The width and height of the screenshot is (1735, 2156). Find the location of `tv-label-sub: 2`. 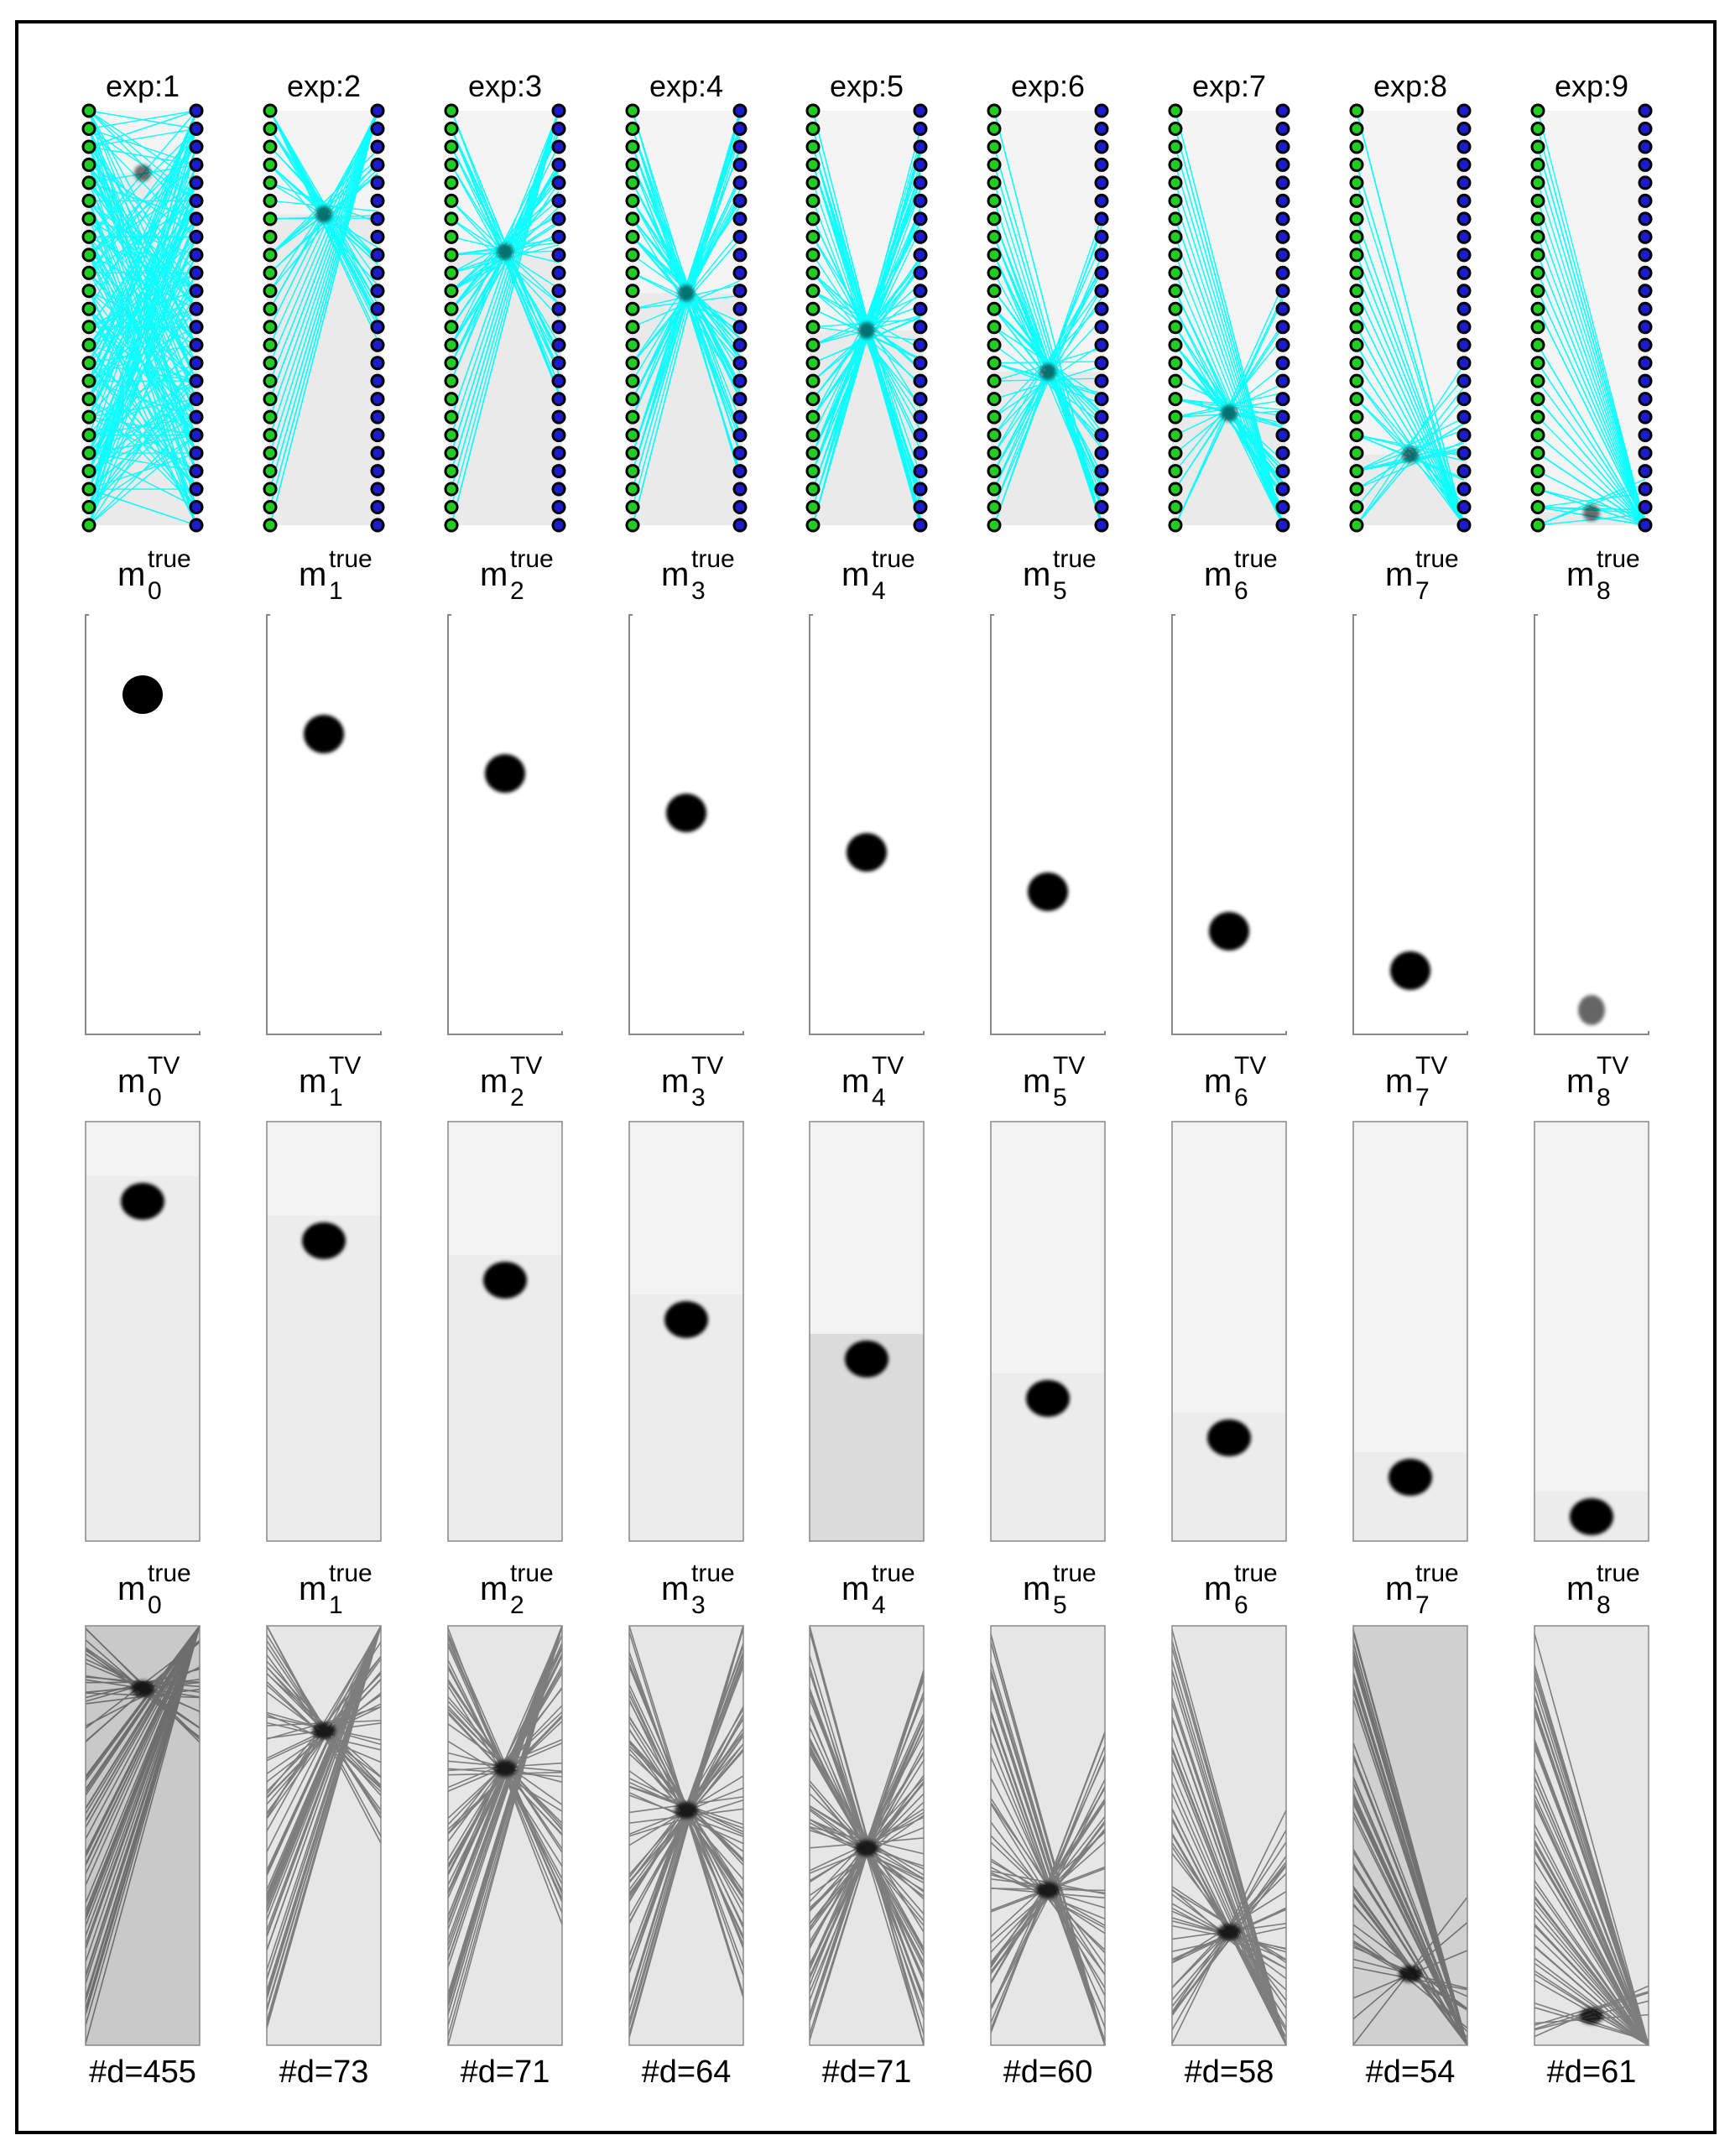

tv-label-sub: 2 is located at coordinates (517, 1098).